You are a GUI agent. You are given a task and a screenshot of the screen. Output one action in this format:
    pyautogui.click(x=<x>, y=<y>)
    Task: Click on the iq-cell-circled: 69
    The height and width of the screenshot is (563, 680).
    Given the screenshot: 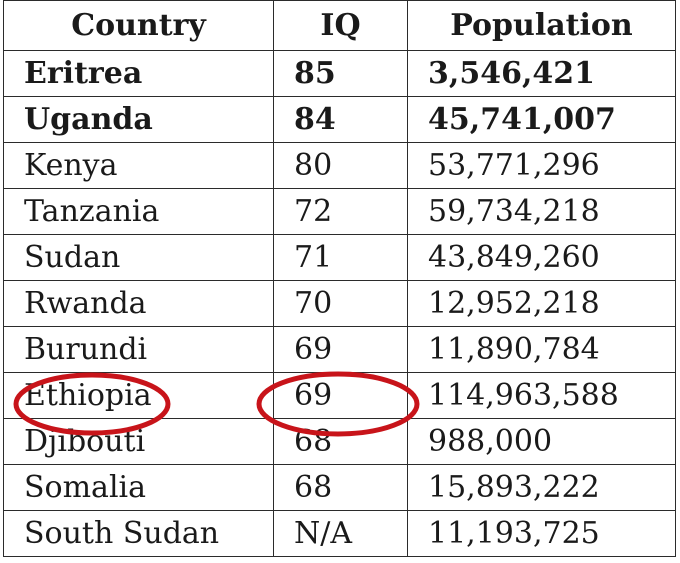 What is the action you would take?
    pyautogui.click(x=340, y=395)
    